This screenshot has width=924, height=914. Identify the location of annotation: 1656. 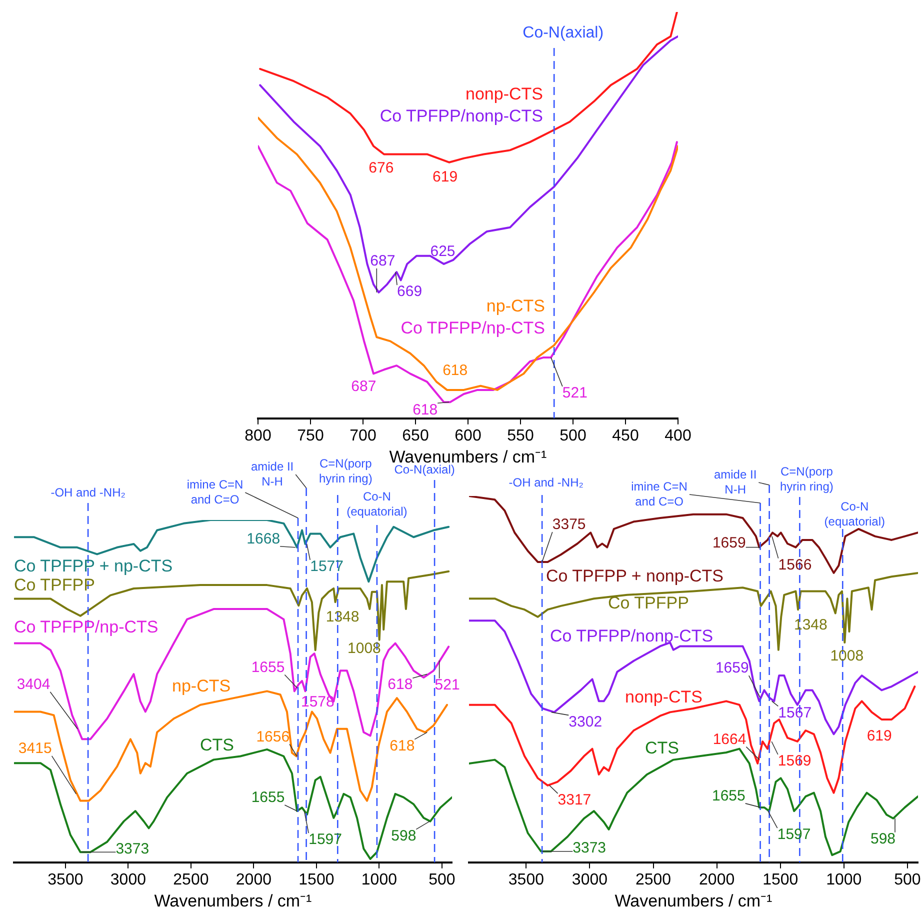
(273, 737).